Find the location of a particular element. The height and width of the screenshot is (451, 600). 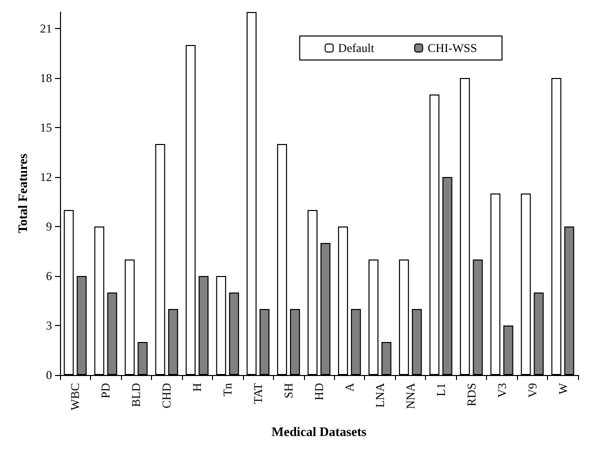

x-tick-label: V9 is located at coordinates (532, 390).